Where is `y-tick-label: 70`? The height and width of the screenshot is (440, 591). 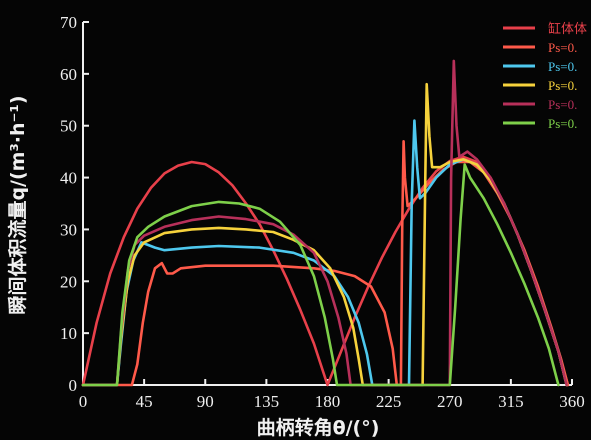
y-tick-label: 70 is located at coordinates (68, 22).